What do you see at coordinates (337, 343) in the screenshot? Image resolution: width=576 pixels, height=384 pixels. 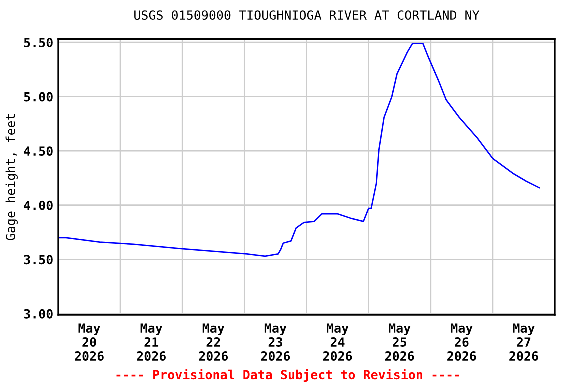 I see `x-tick-label: May 24 2026` at bounding box center [337, 343].